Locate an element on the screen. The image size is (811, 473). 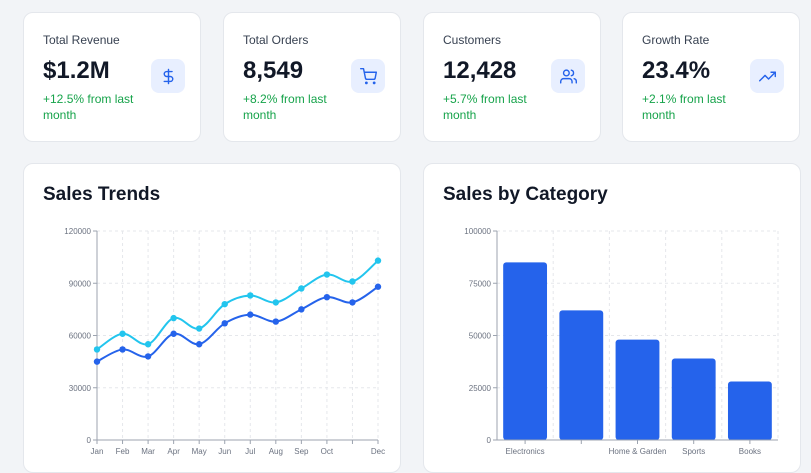
stat-label: Customers is located at coordinates (472, 40).